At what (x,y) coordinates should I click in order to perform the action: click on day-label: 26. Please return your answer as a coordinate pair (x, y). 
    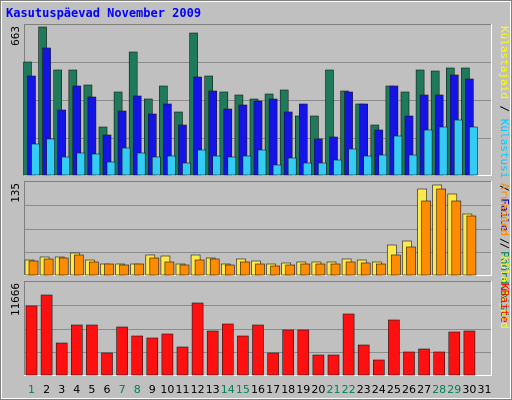
    Looking at the image, I should click on (409, 389).